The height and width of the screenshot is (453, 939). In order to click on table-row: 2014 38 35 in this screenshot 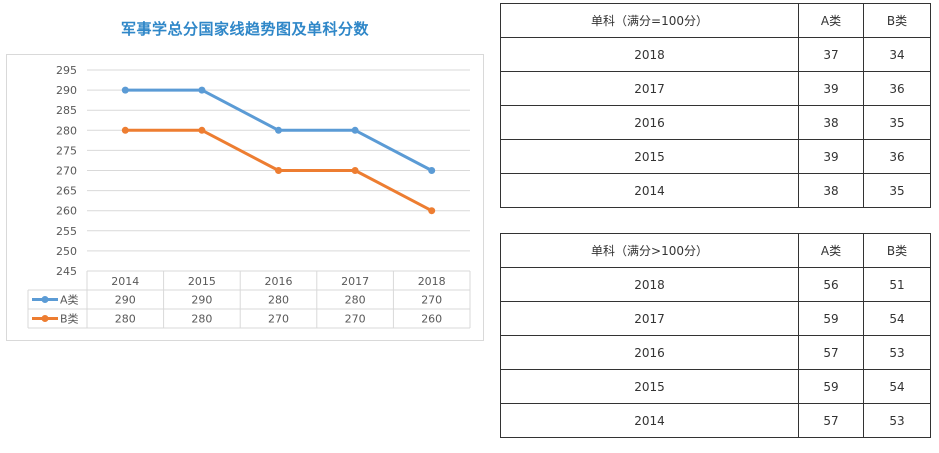, I will do `click(715, 190)`.